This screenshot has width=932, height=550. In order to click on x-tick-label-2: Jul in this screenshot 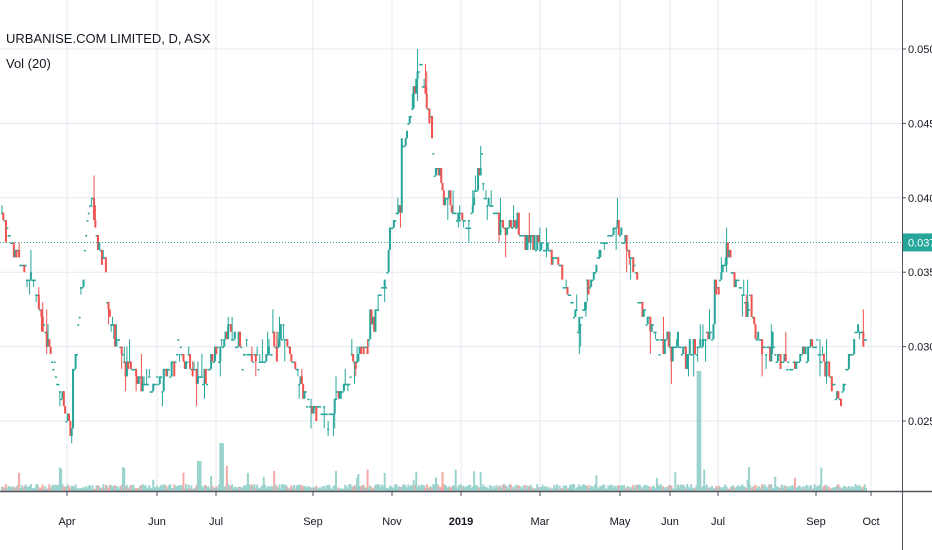, I will do `click(216, 522)`.